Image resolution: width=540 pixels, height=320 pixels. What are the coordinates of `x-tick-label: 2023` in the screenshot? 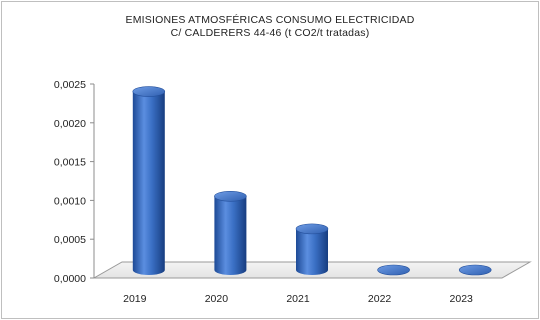 It's located at (462, 299).